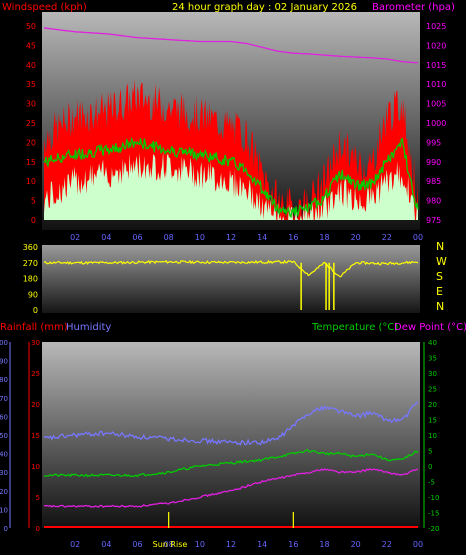 The width and height of the screenshot is (466, 555). I want to click on dewpoint-axis-title: Dew Point (°C), so click(430, 327).